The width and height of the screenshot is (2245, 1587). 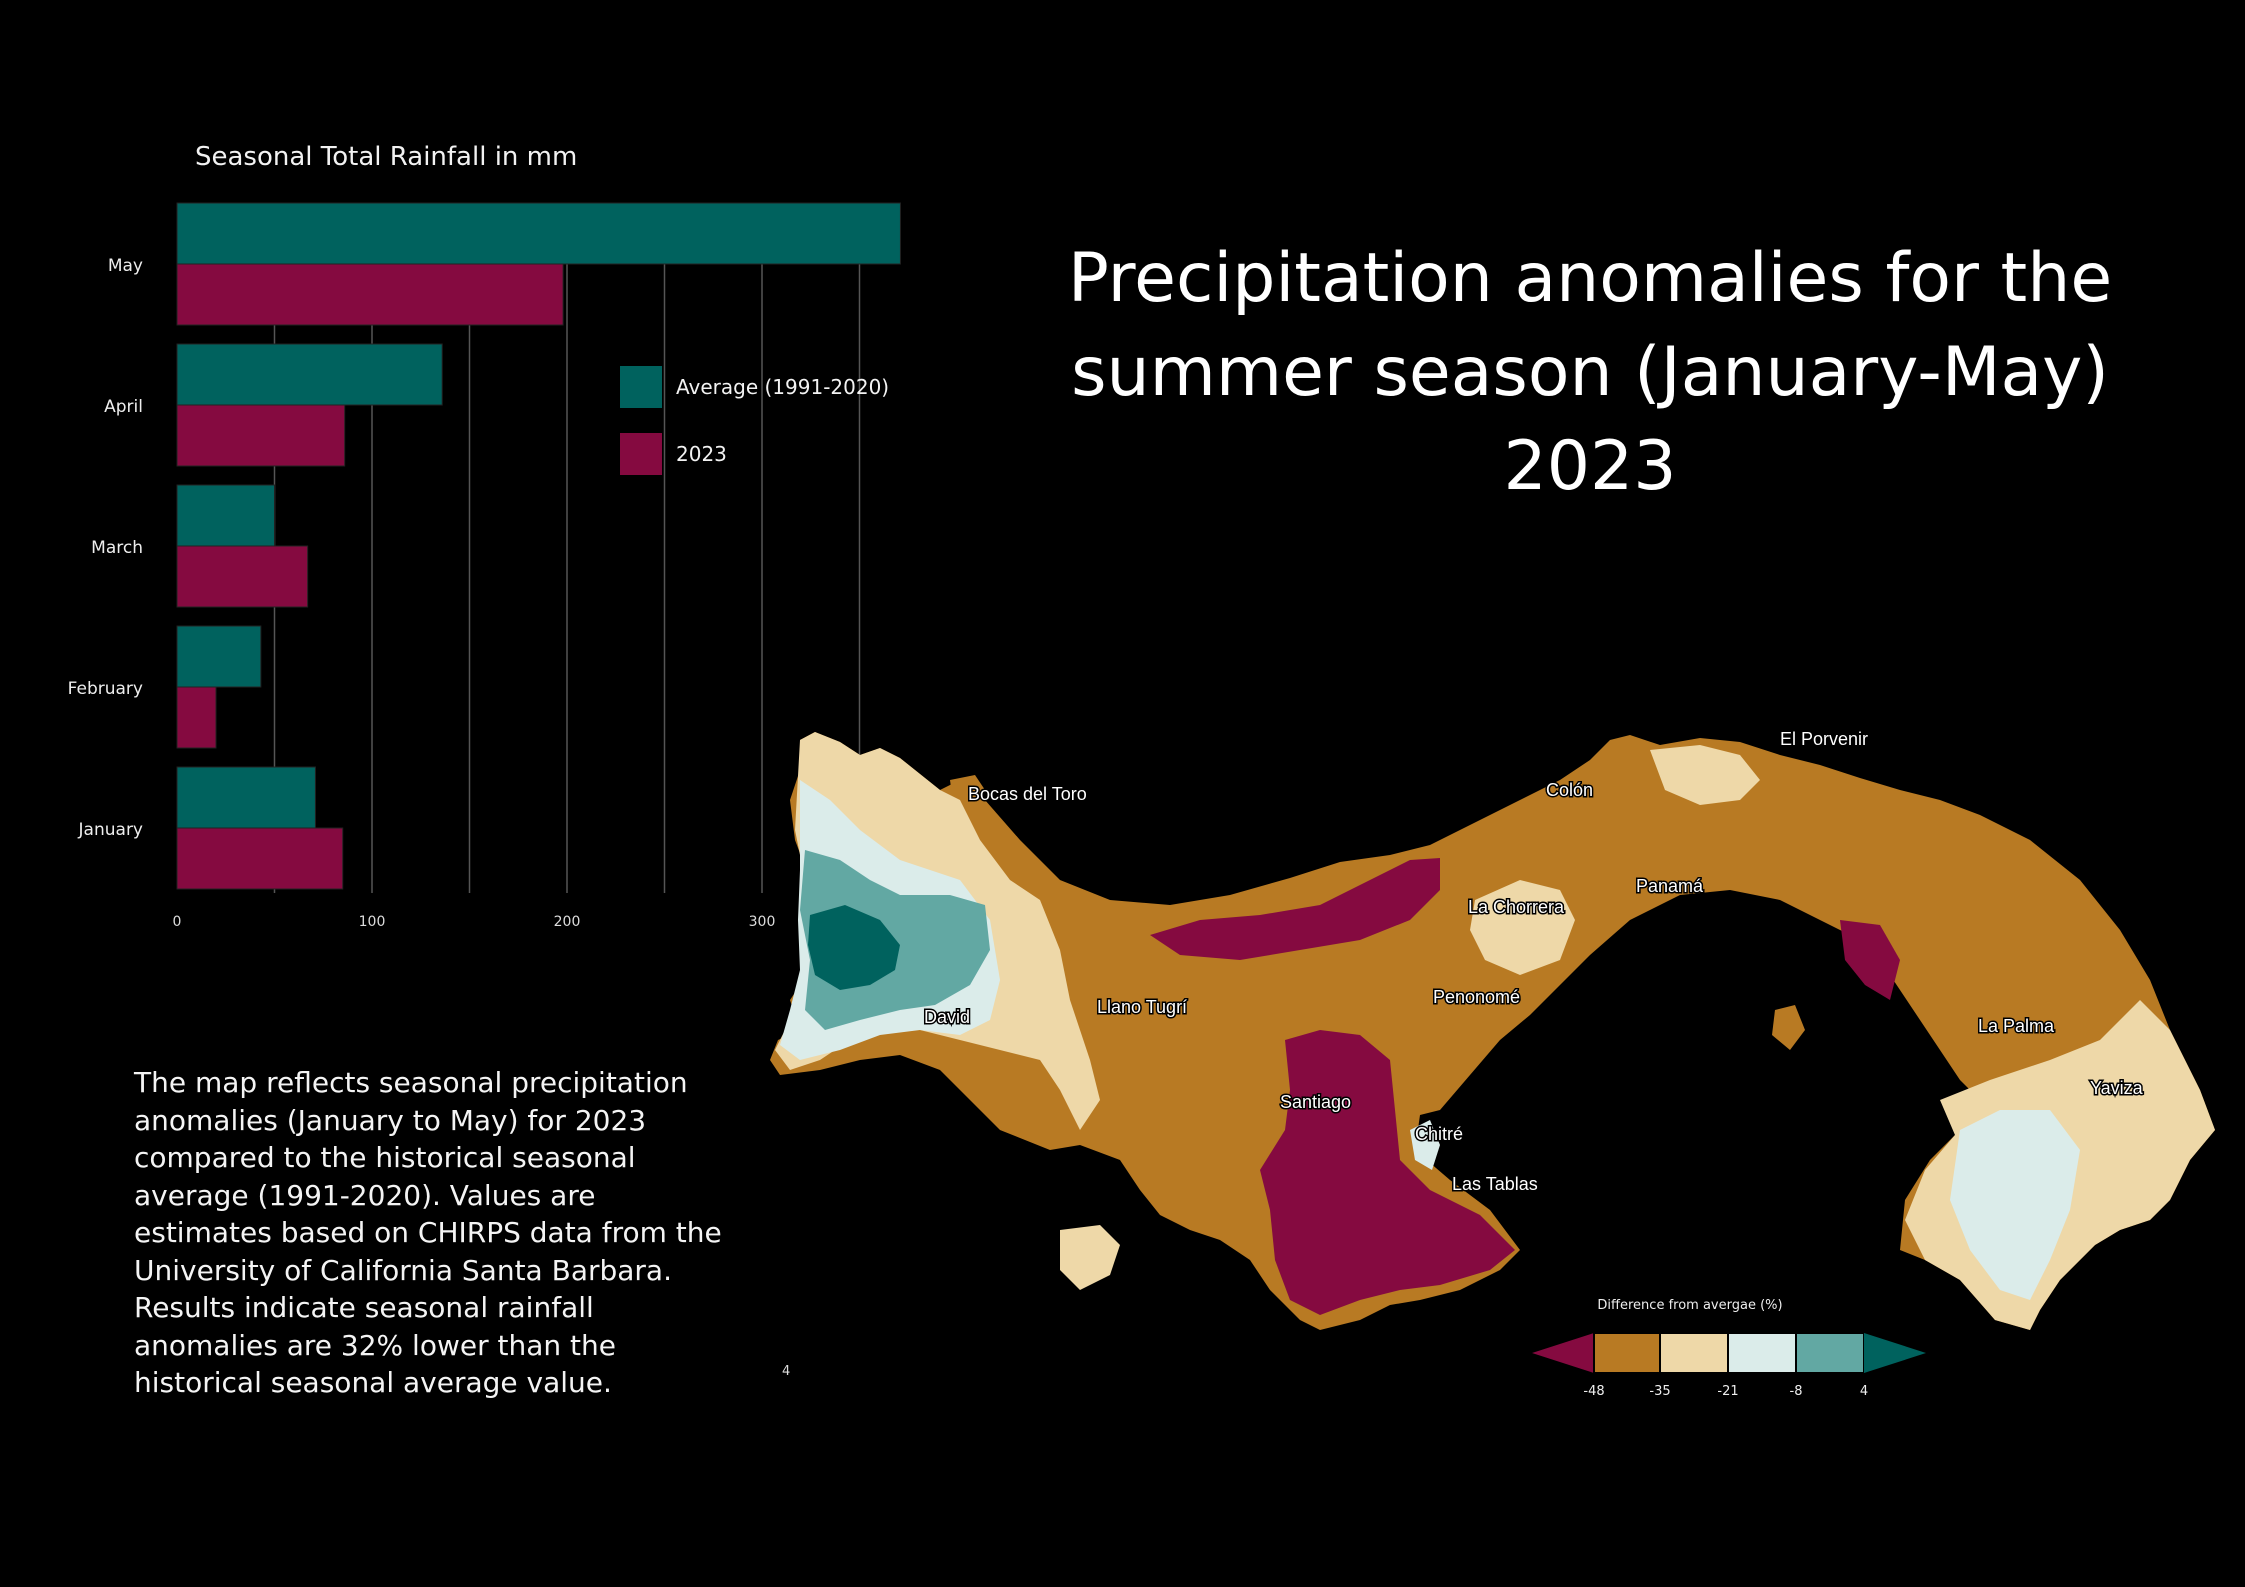 I want to click on bar-may-average, so click(x=538, y=233).